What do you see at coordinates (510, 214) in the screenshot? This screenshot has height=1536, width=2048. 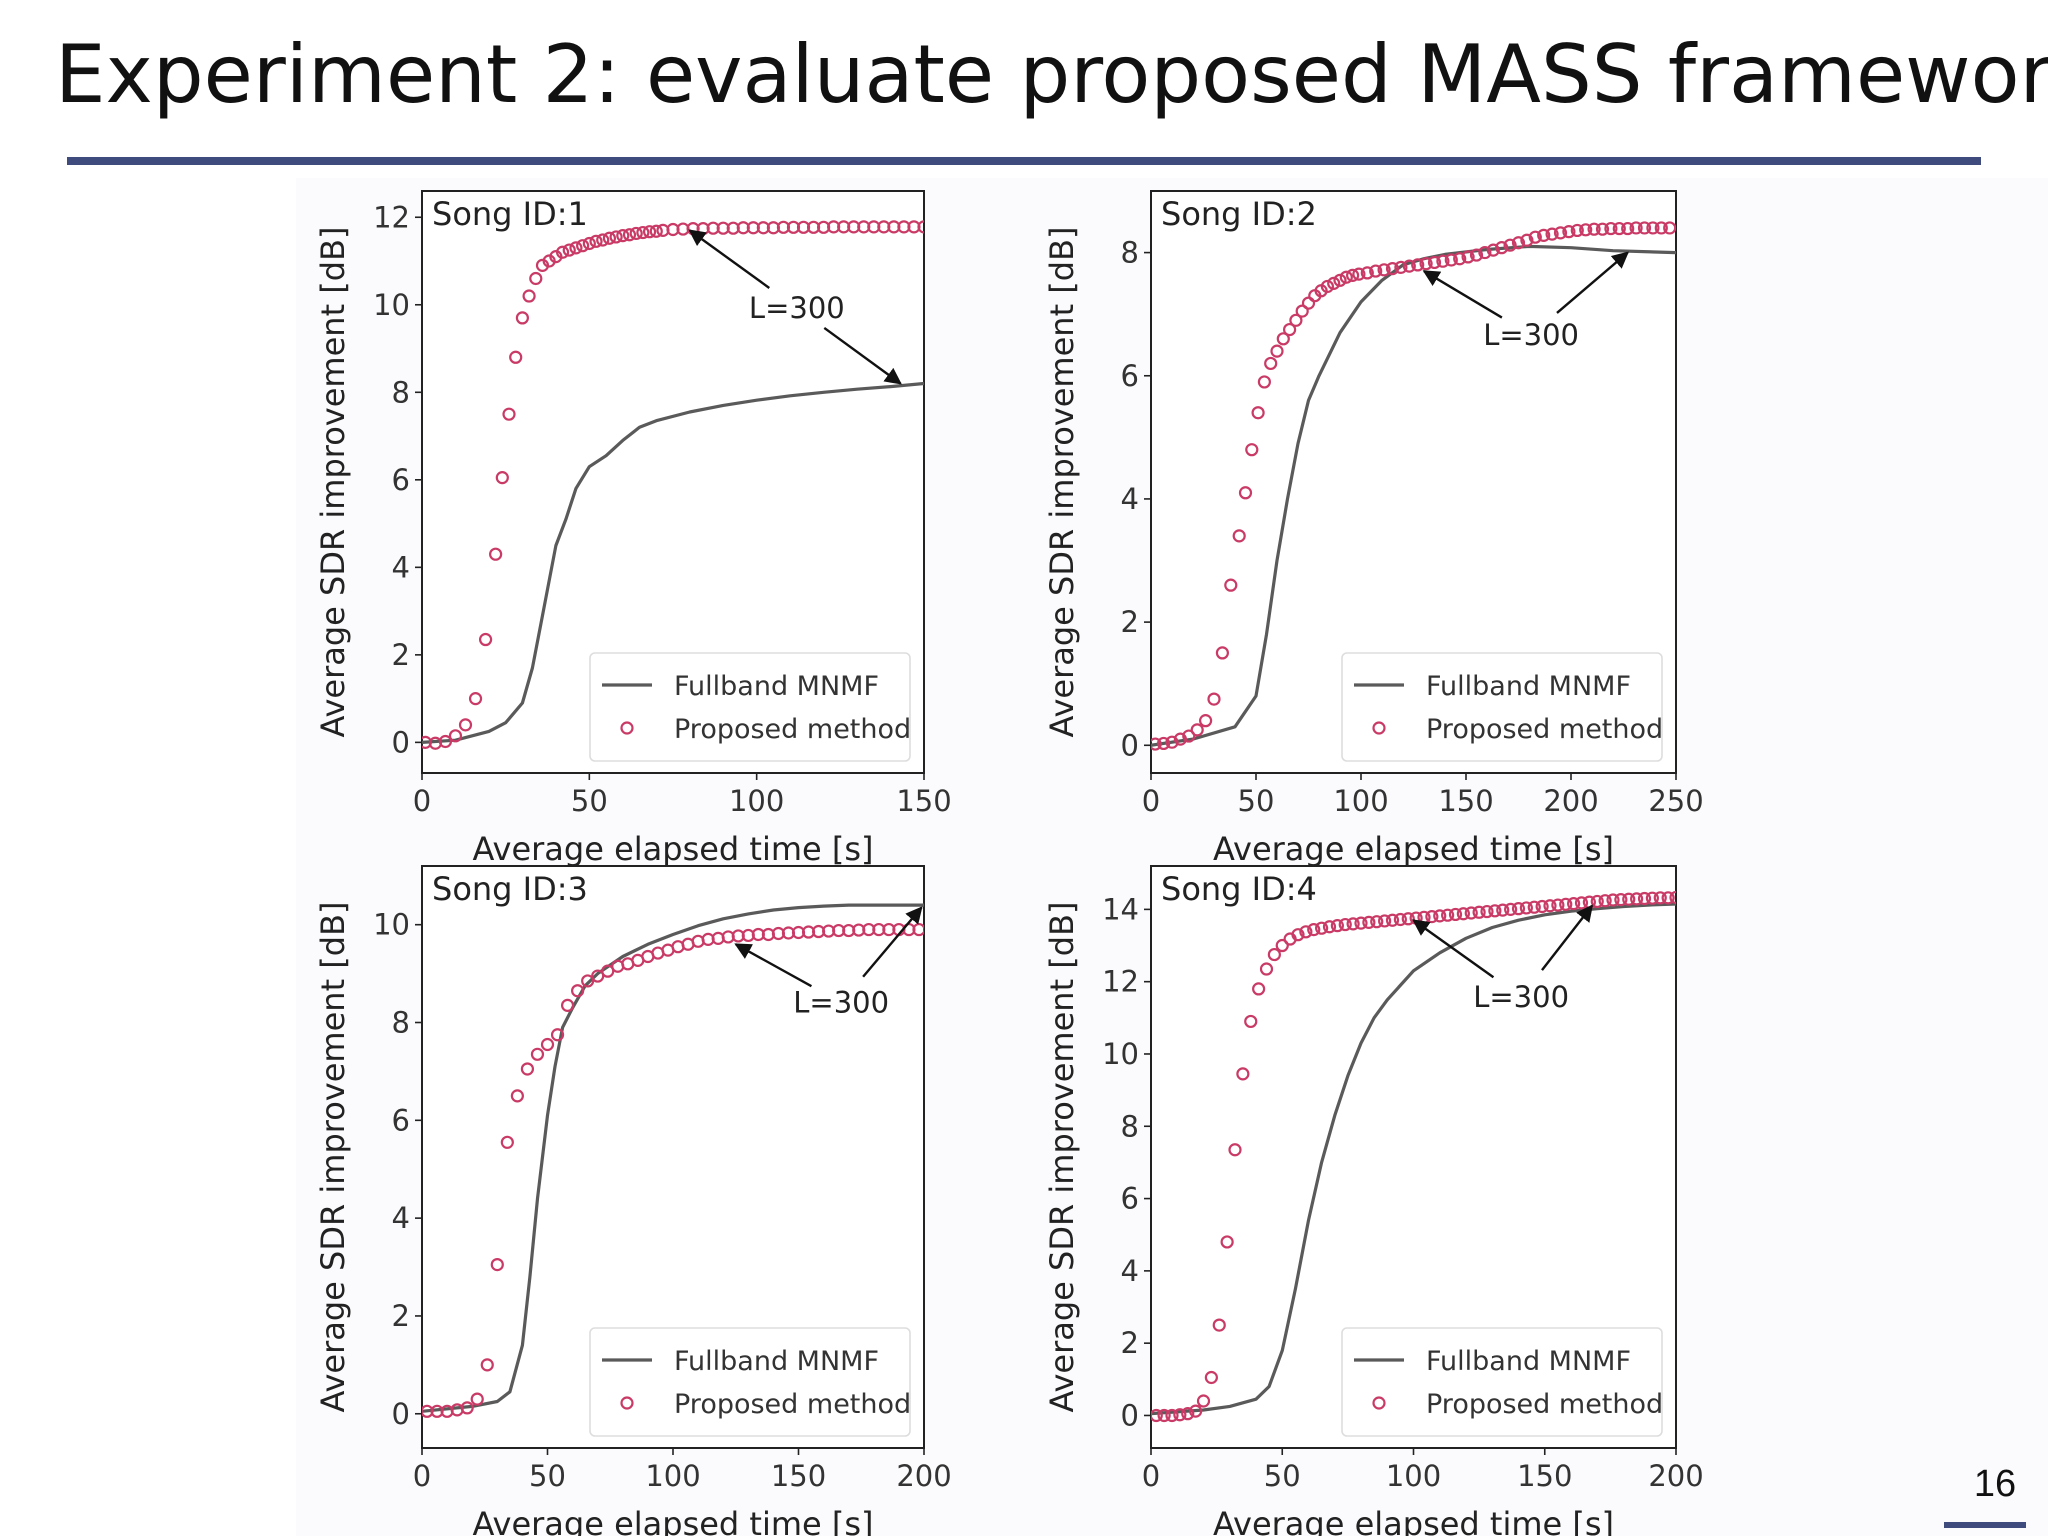 I see `panel-title: Song ID:1` at bounding box center [510, 214].